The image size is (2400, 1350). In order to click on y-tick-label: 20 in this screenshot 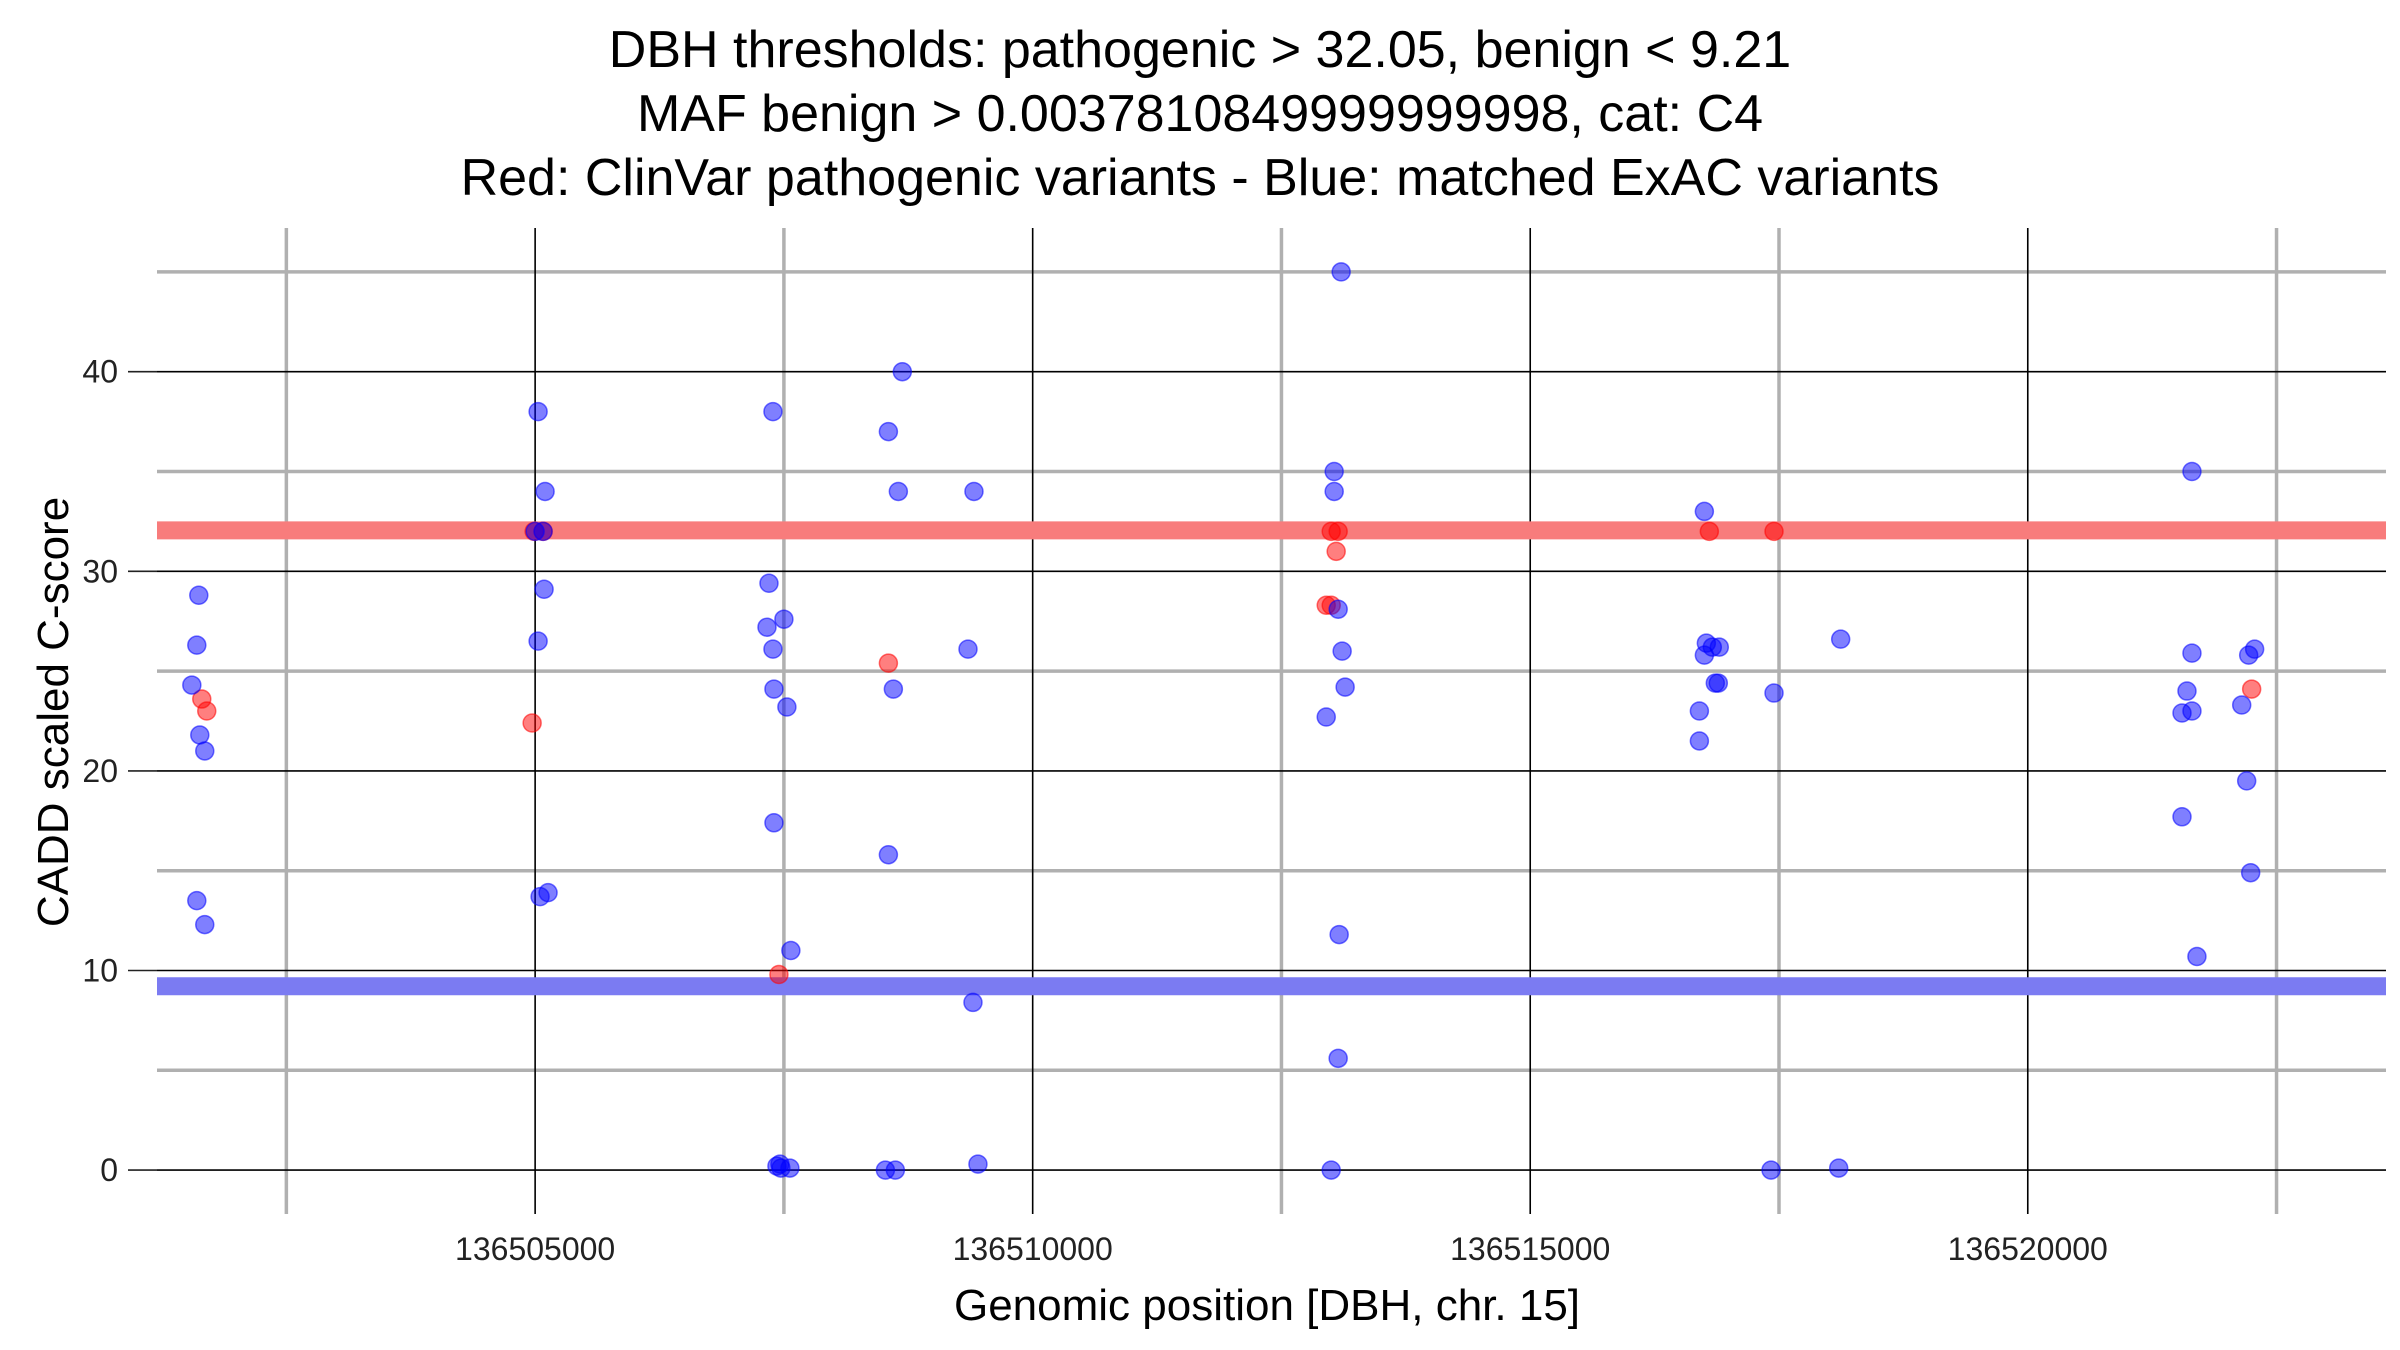, I will do `click(100, 771)`.